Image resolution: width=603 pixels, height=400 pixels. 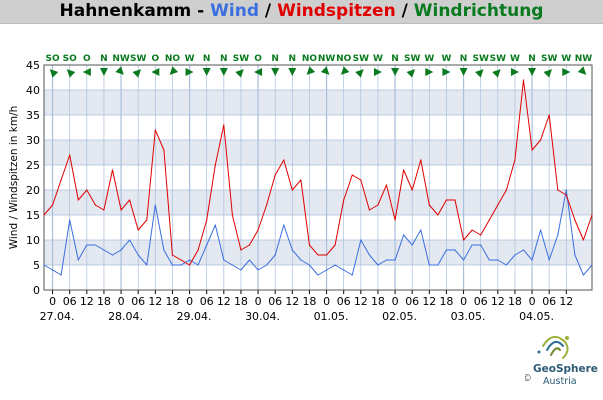 What do you see at coordinates (194, 316) in the screenshot?
I see `day-label: 29.04.` at bounding box center [194, 316].